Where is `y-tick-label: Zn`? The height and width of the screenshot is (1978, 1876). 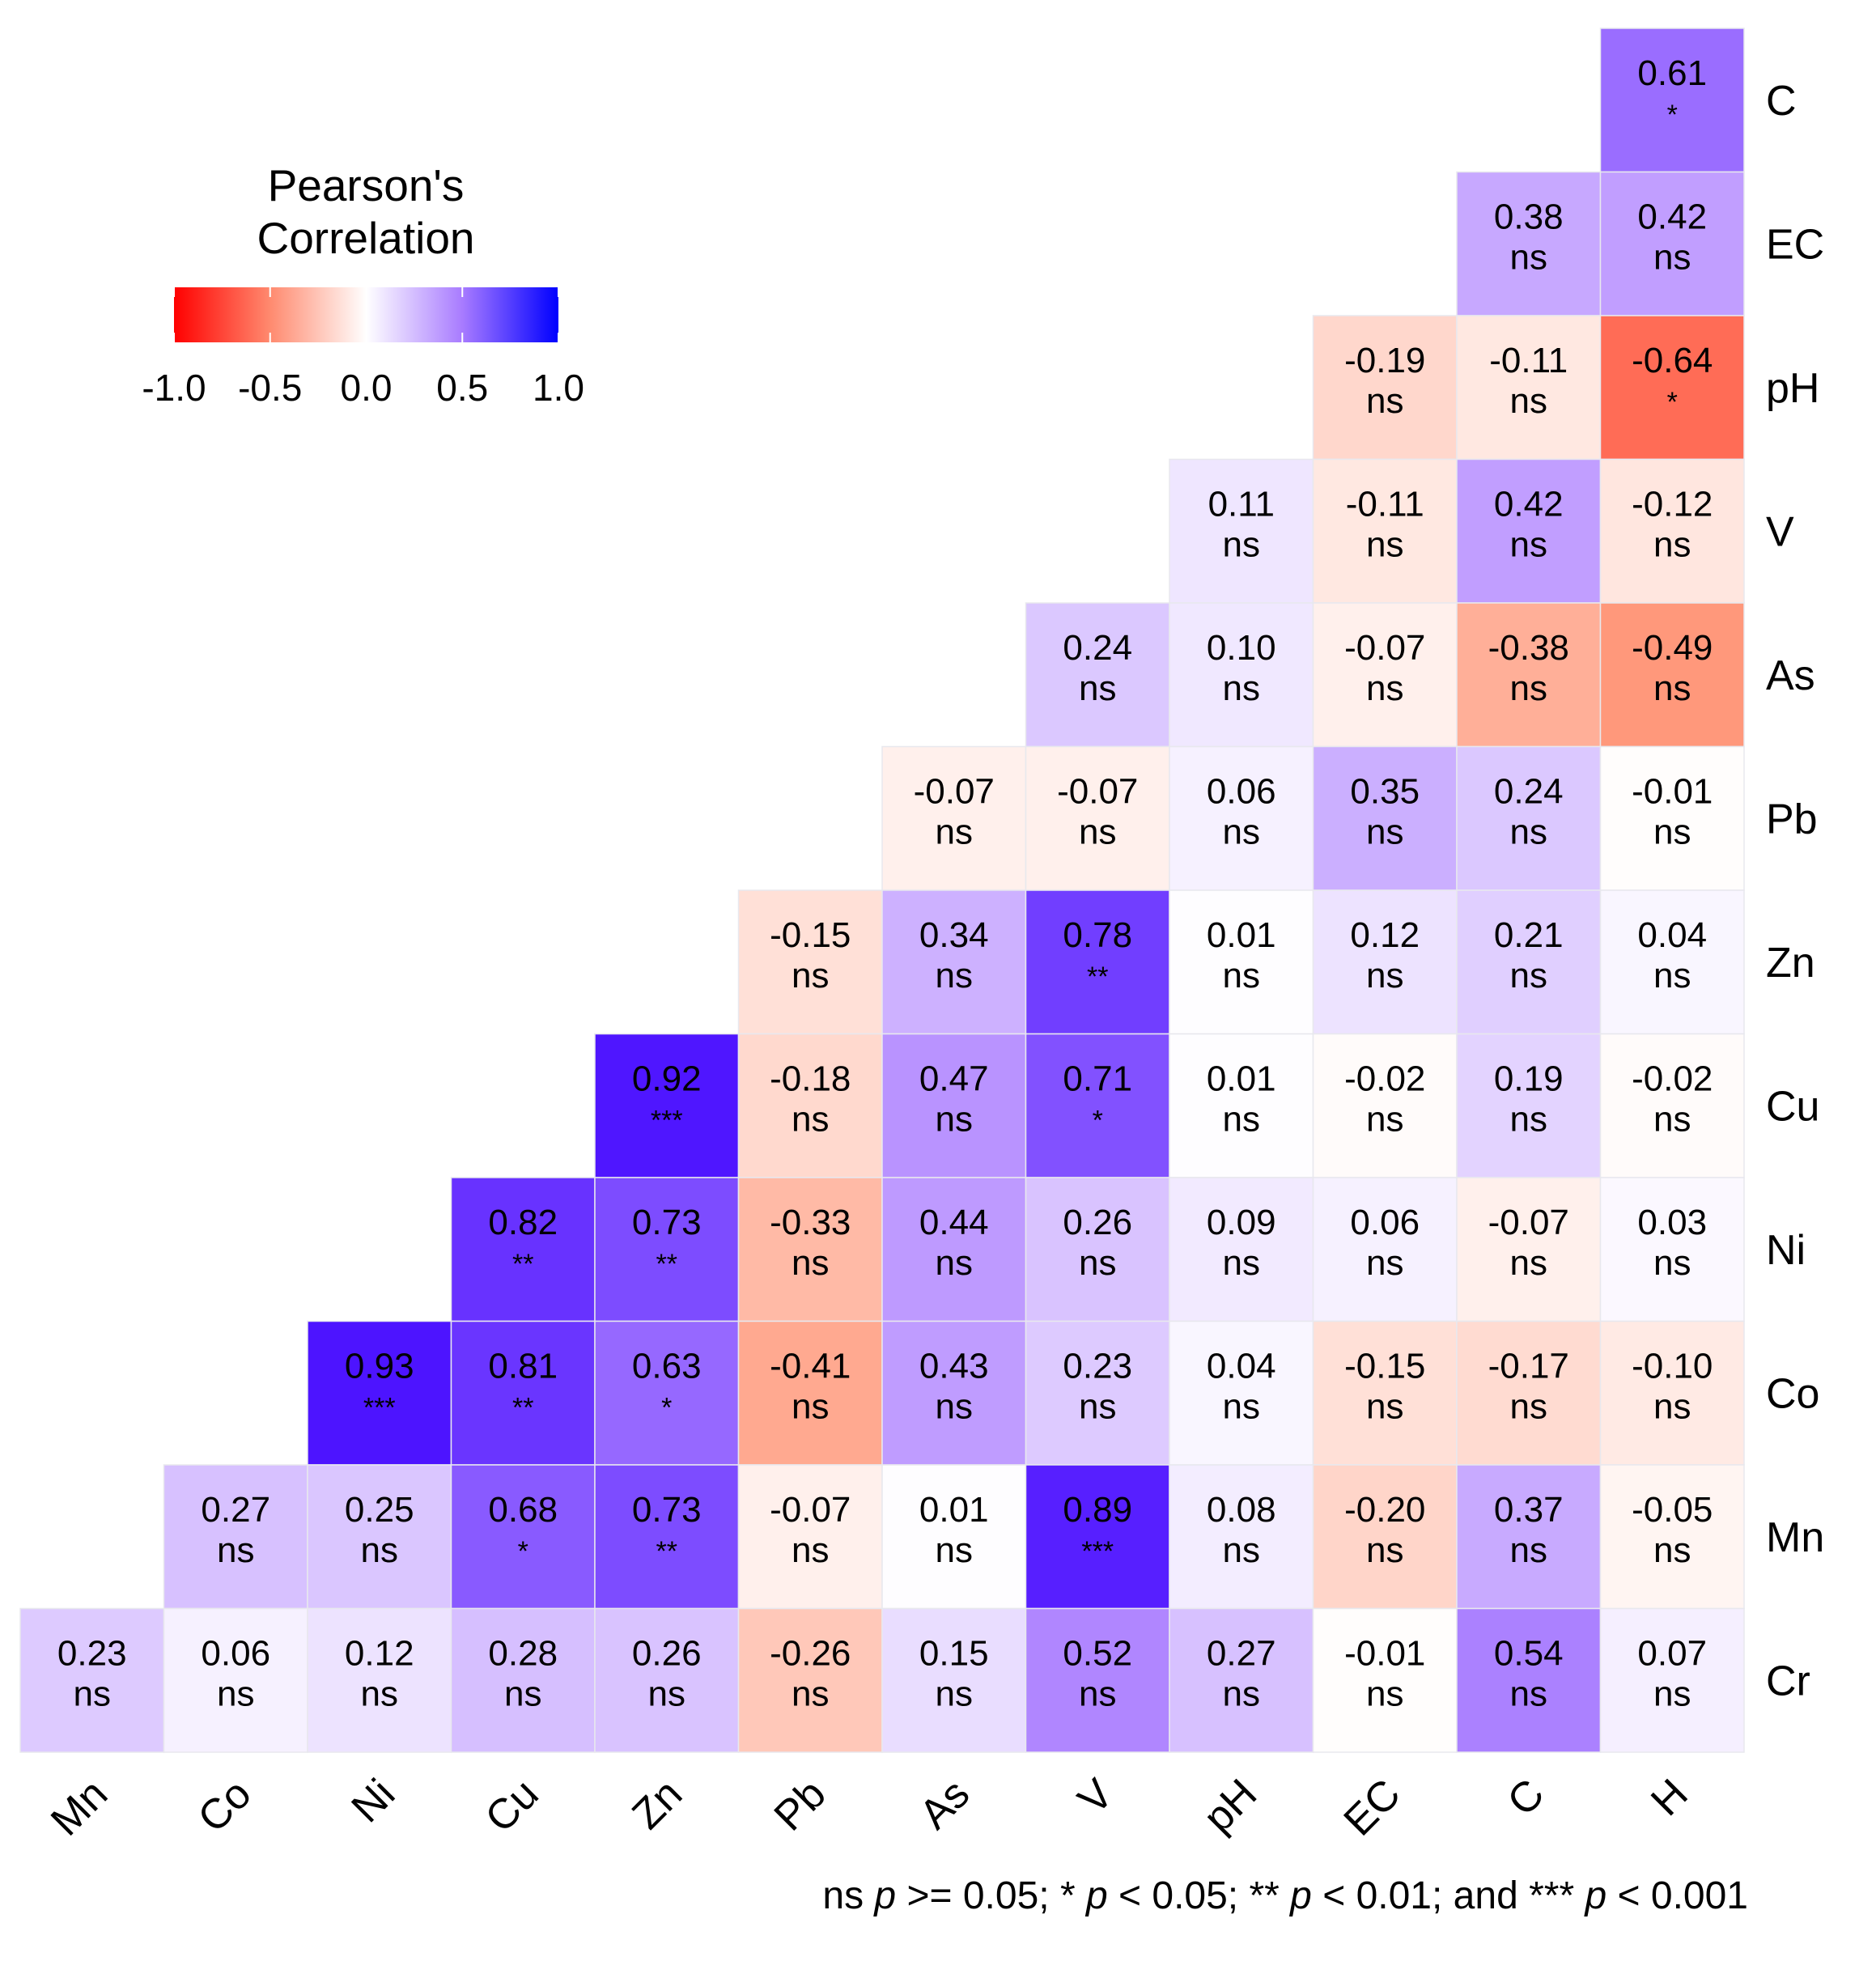 y-tick-label: Zn is located at coordinates (1790, 964).